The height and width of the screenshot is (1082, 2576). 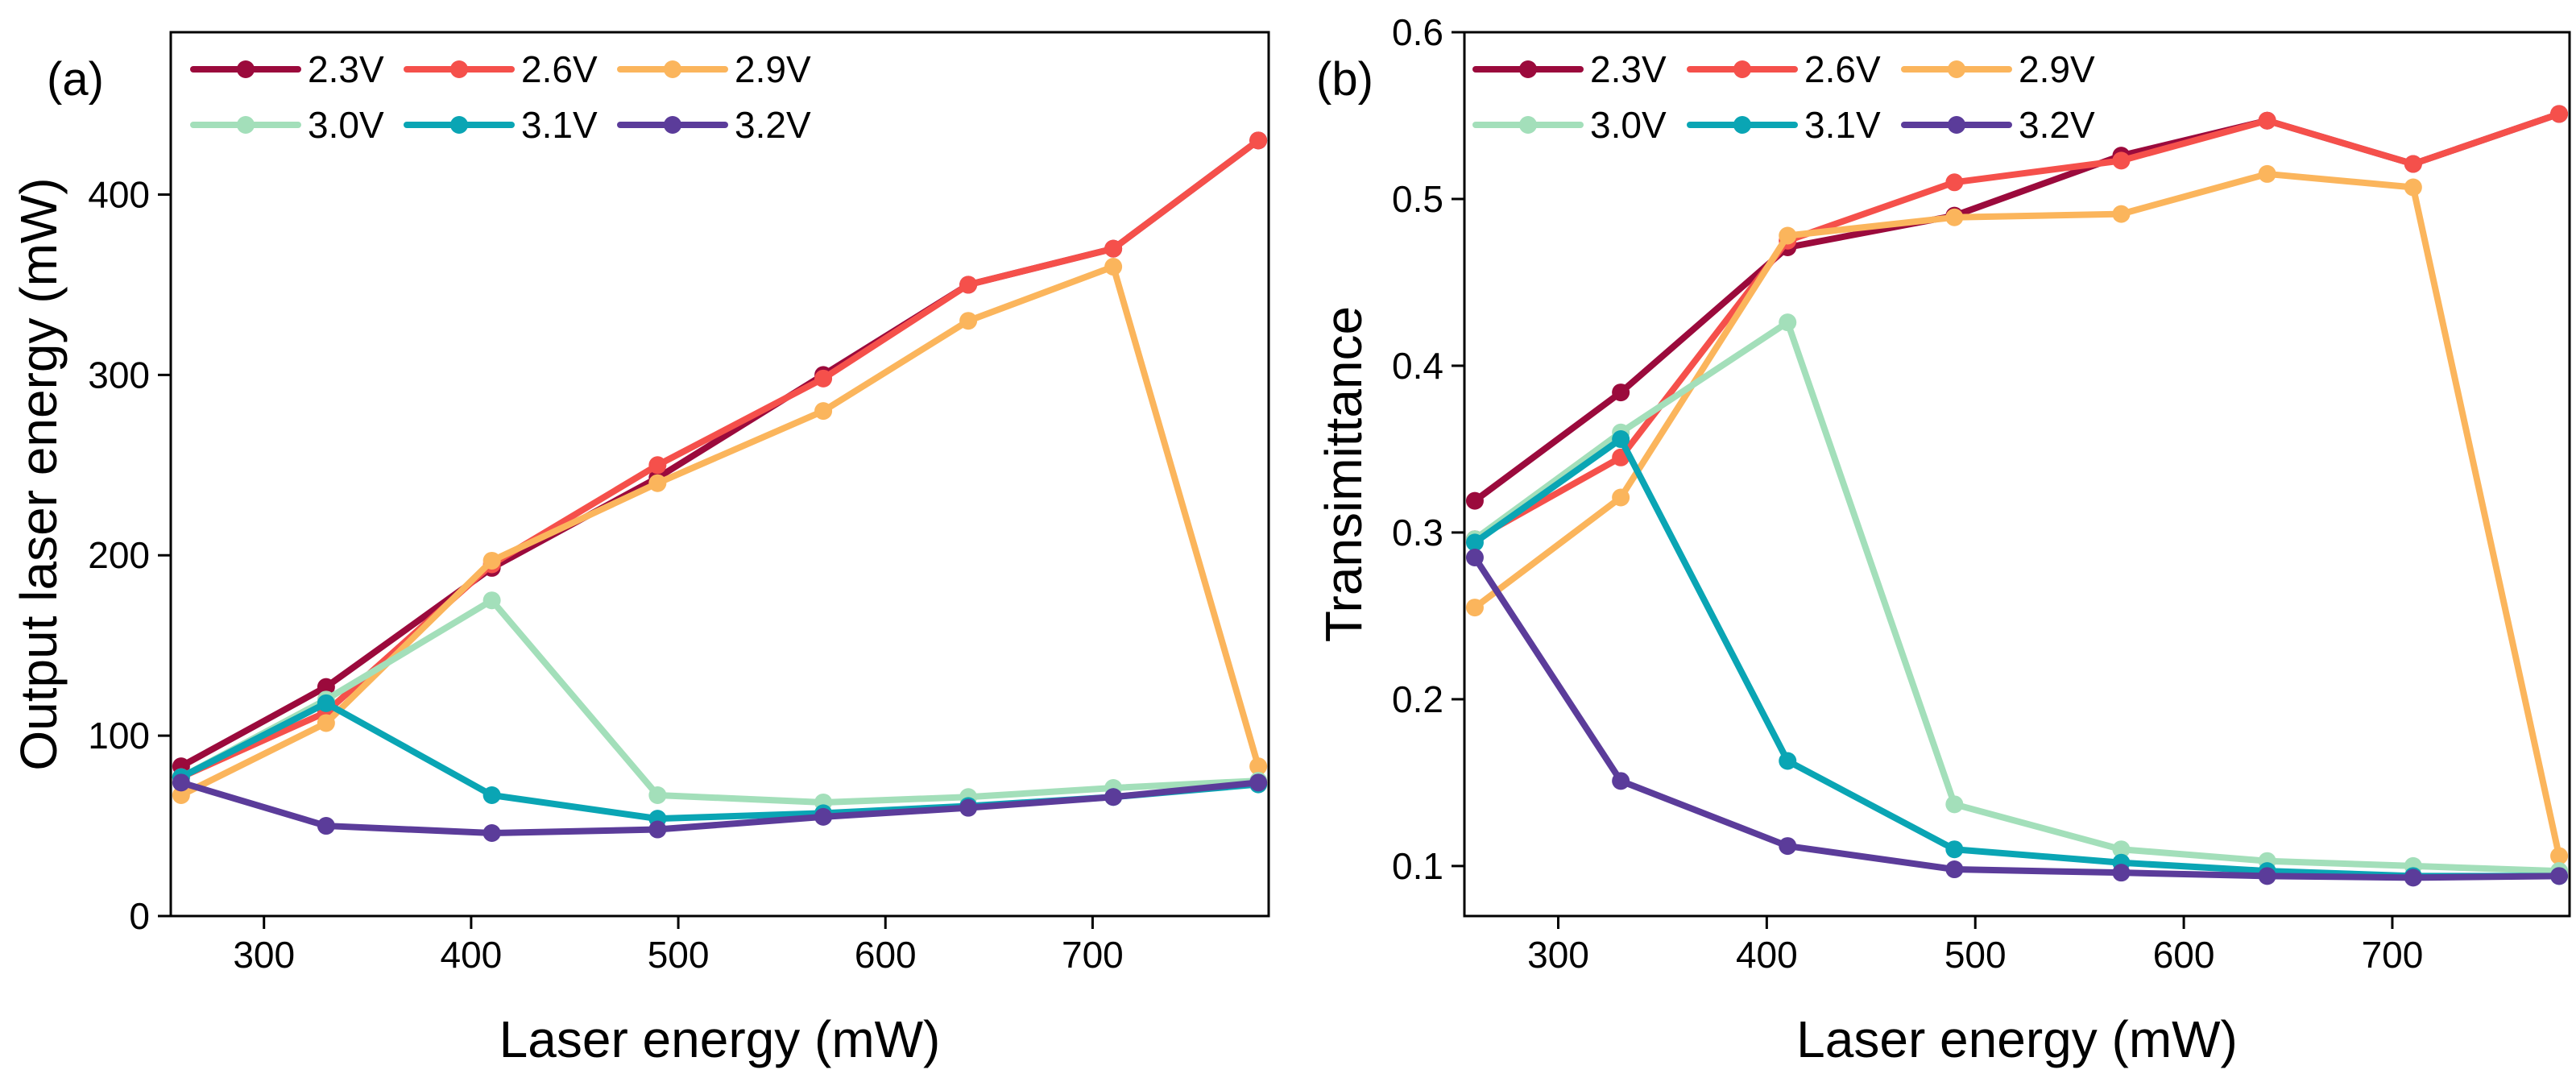 What do you see at coordinates (1628, 69) in the screenshot?
I see `legend-label: 2.3V` at bounding box center [1628, 69].